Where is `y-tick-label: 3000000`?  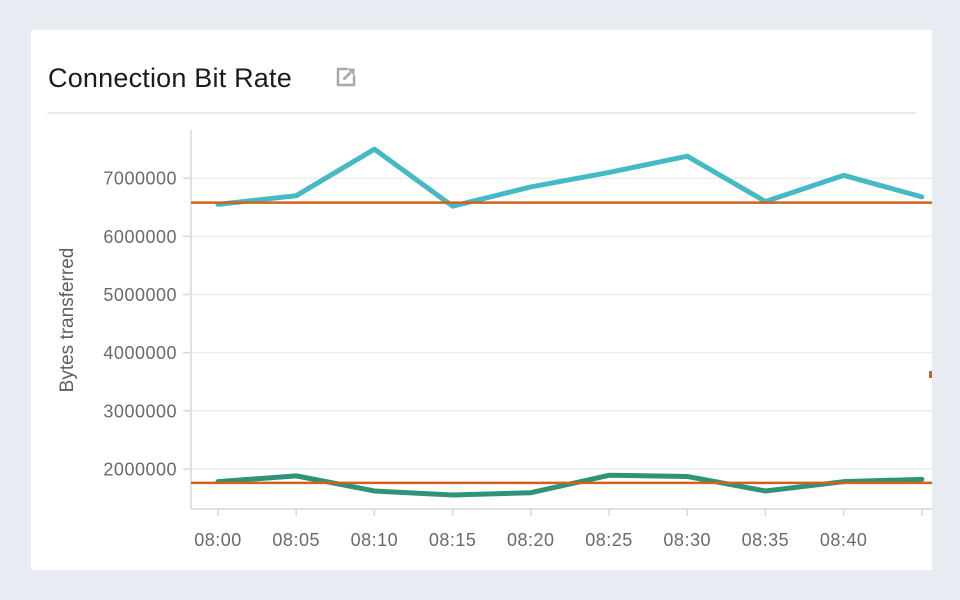
y-tick-label: 3000000 is located at coordinates (140, 411).